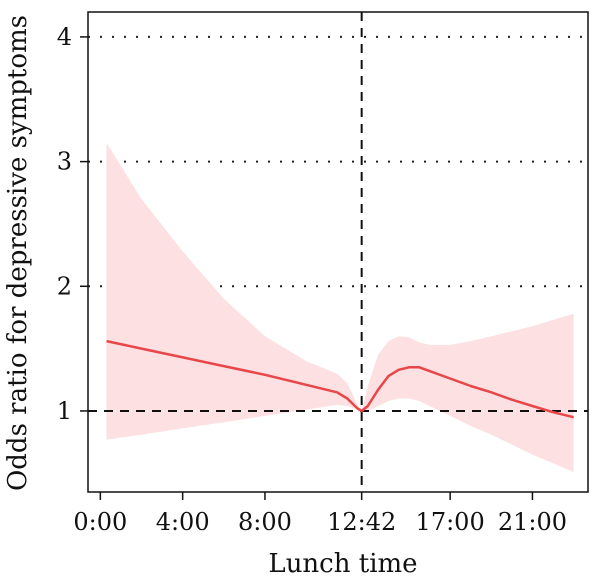 Image resolution: width=600 pixels, height=576 pixels. I want to click on y-tick-label-0: 1, so click(64, 411).